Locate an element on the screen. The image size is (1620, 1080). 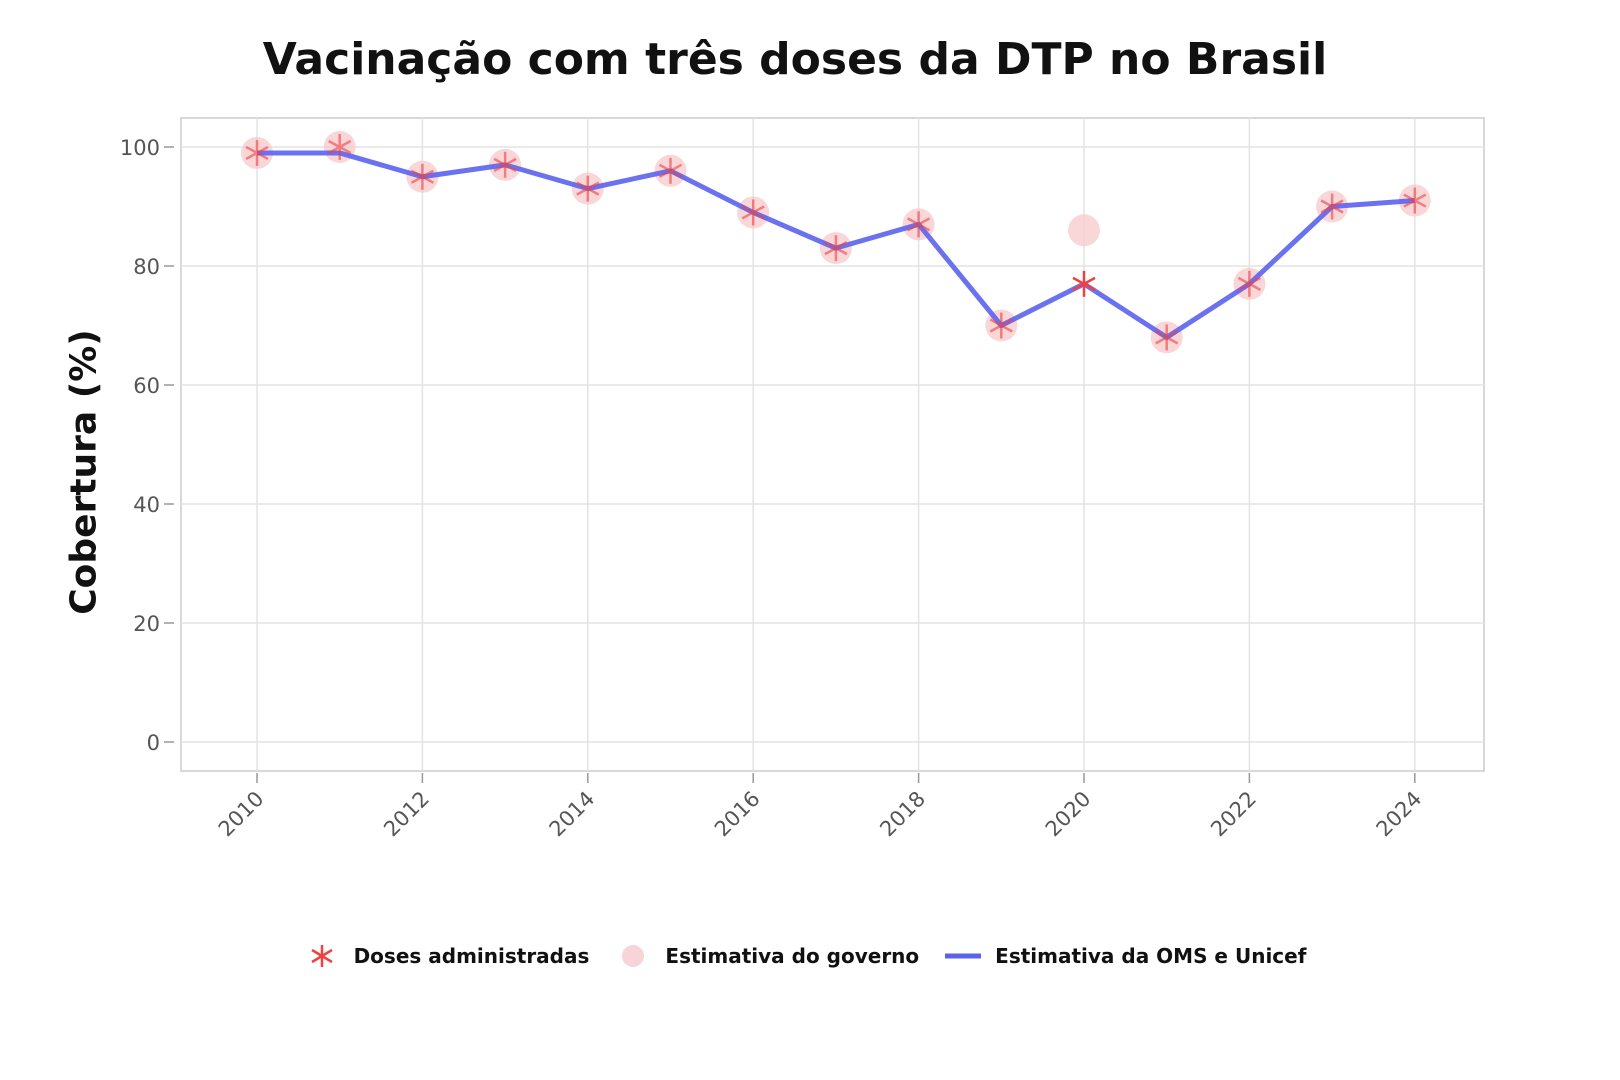
y-tick-label: 40 is located at coordinates (146, 505).